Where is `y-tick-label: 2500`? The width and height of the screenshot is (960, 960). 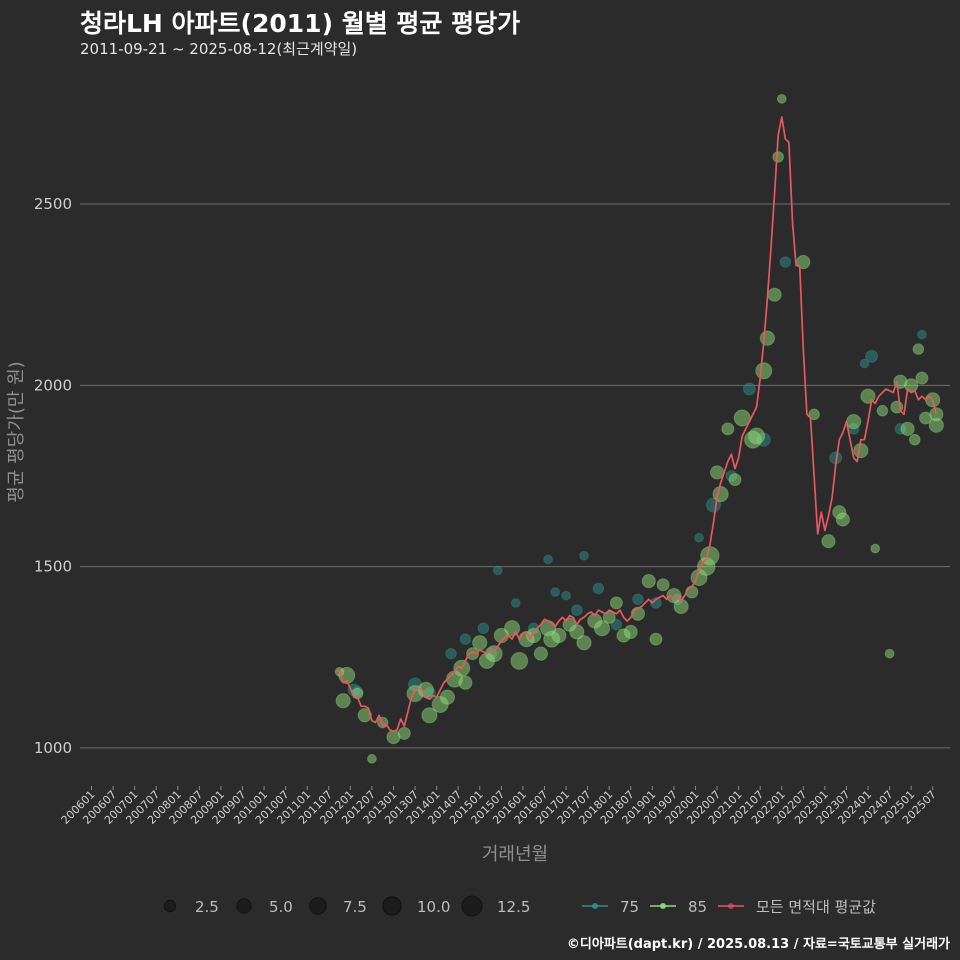 y-tick-label: 2500 is located at coordinates (53, 204).